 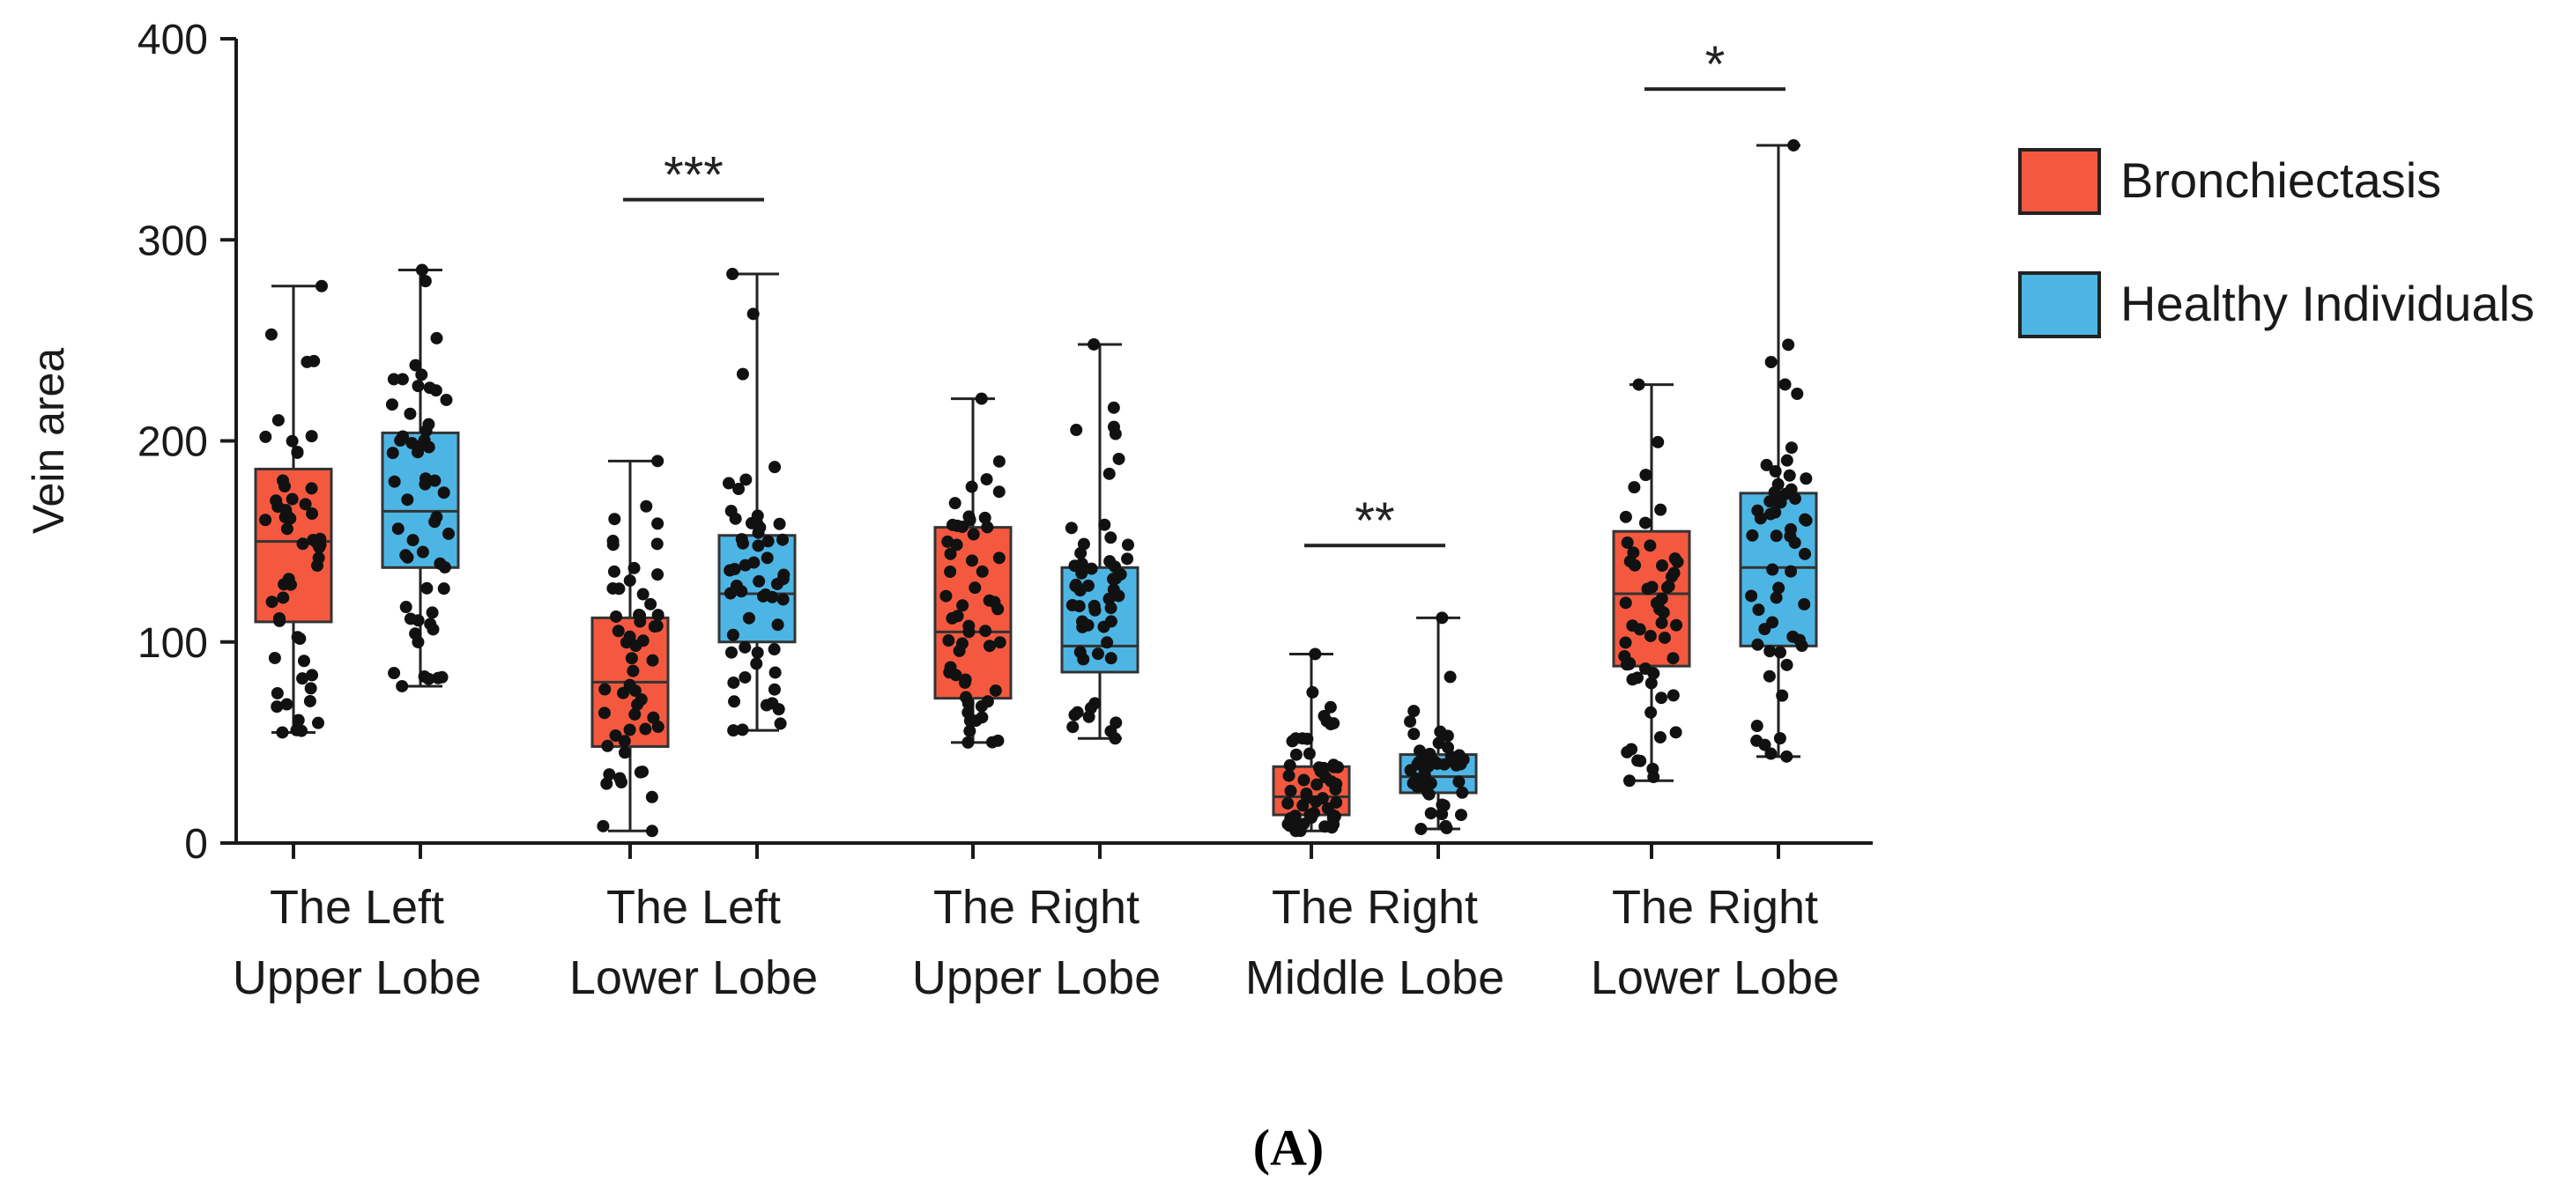 I want to click on x-tick-label: The Left, so click(x=357, y=908).